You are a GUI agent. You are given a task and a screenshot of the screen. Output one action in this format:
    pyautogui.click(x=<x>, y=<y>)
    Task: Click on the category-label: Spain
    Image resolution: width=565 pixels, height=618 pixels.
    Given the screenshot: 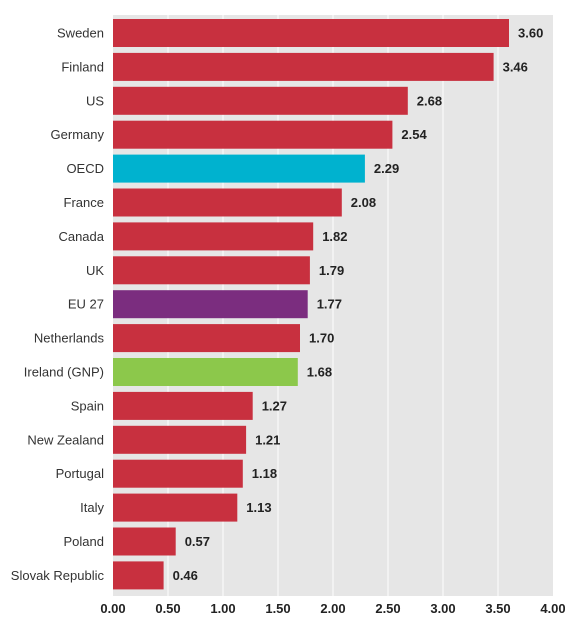 What is the action you would take?
    pyautogui.click(x=87, y=405)
    